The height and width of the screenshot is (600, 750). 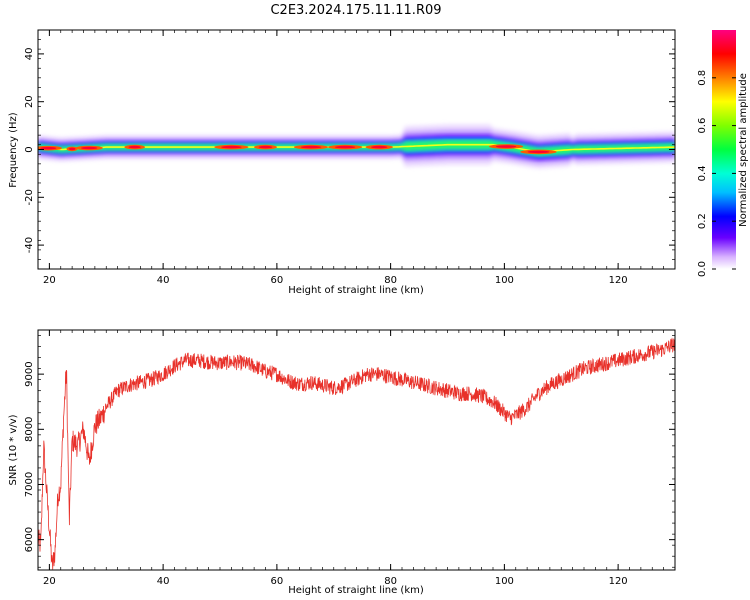 I want to click on heat-y-tick-label: -40, so click(x=29, y=245).